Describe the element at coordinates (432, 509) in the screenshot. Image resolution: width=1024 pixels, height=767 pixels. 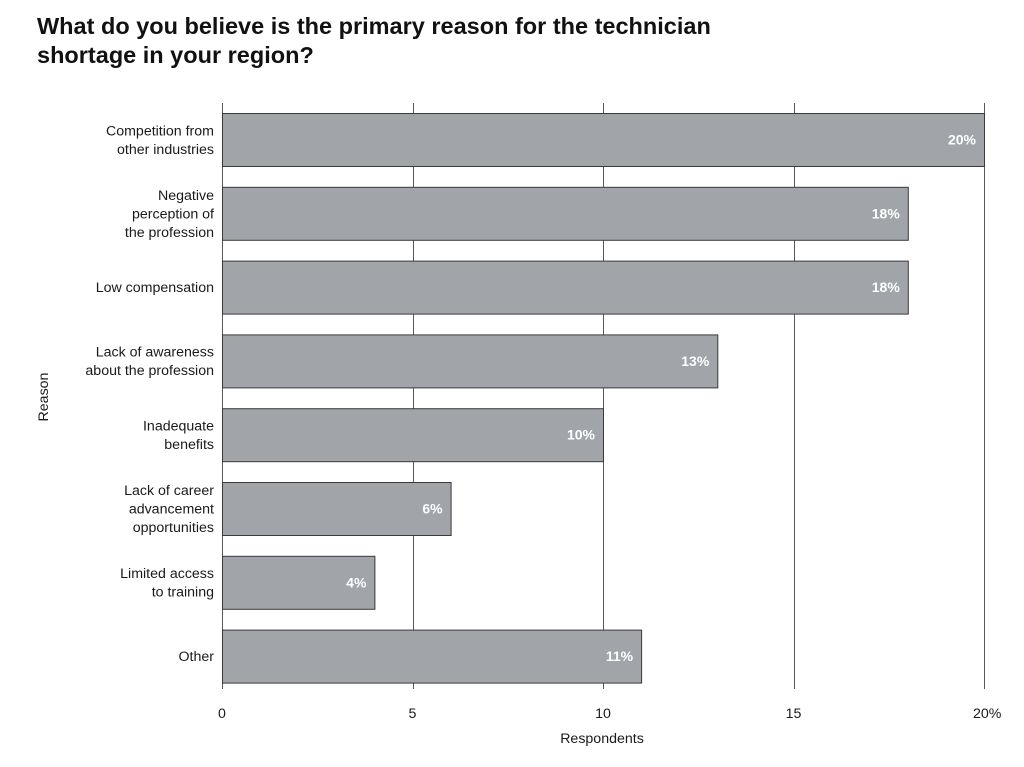
I see `data-label: 6%` at that location.